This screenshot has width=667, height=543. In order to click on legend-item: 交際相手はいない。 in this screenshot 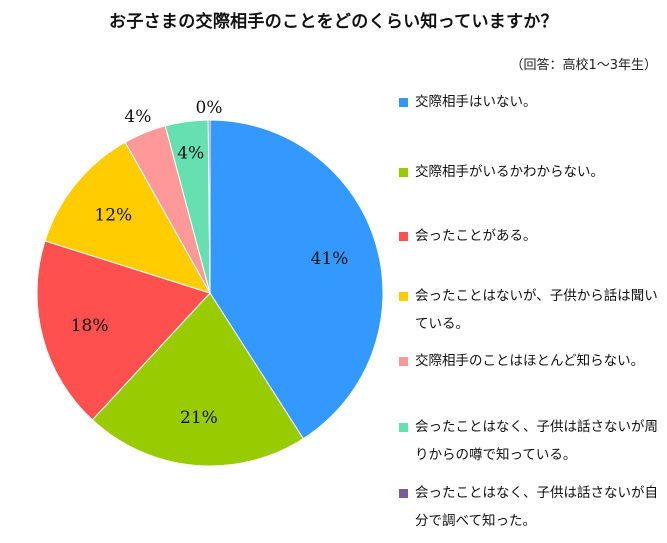, I will do `click(530, 102)`.